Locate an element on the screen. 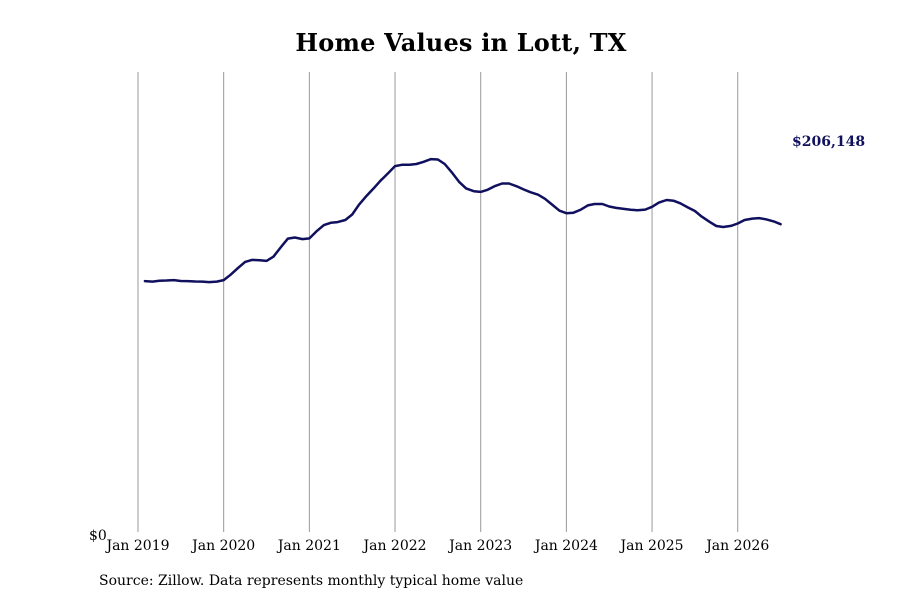 The image size is (900, 600). x-tick-label: Jan 2021 is located at coordinates (308, 546).